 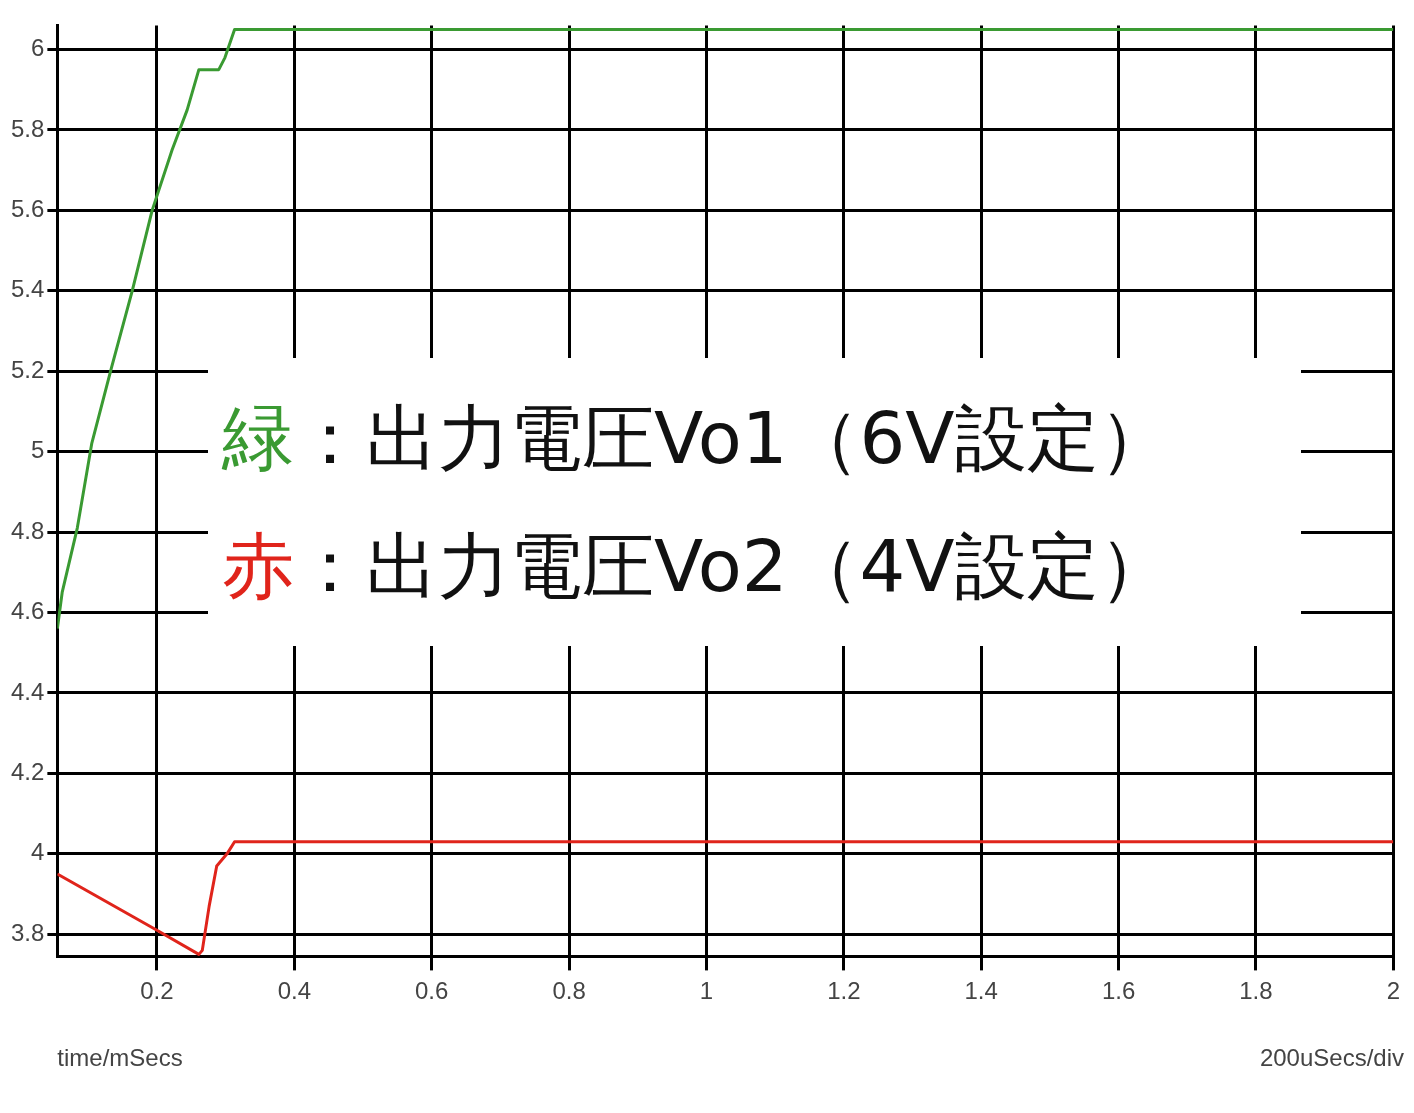 I want to click on annotation: 赤：出力電圧Vo2（4V設定）, so click(x=696, y=566).